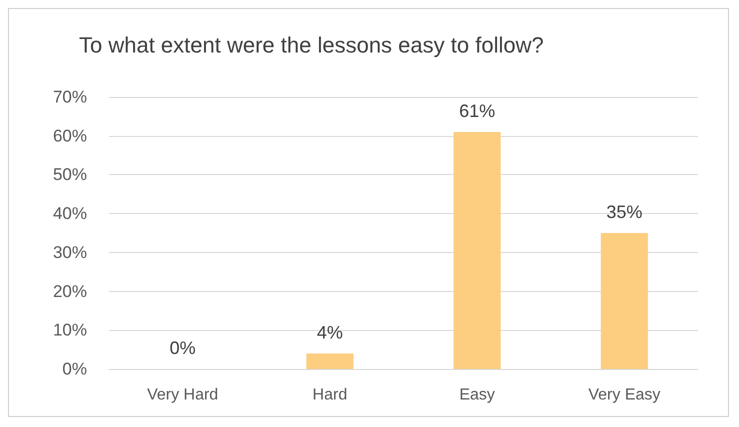  Describe the element at coordinates (329, 332) in the screenshot. I see `data-label: 4%` at that location.